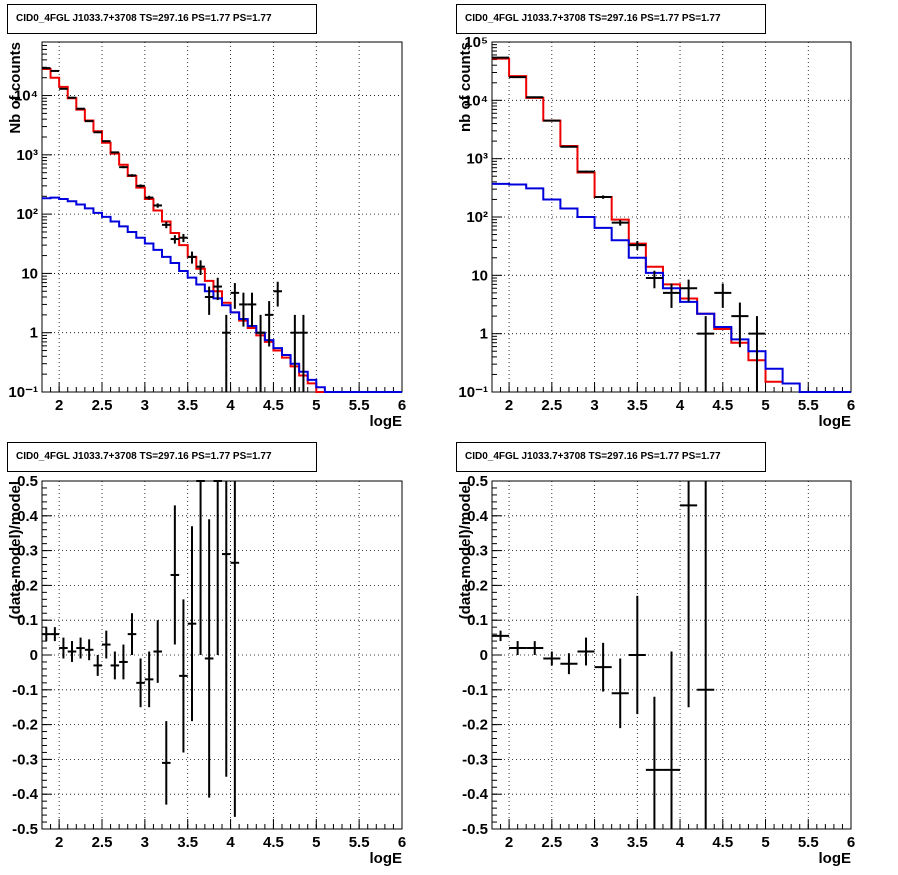 This screenshot has height=875, width=898. I want to click on y-axis-label: Nb of counts, so click(15, 88).